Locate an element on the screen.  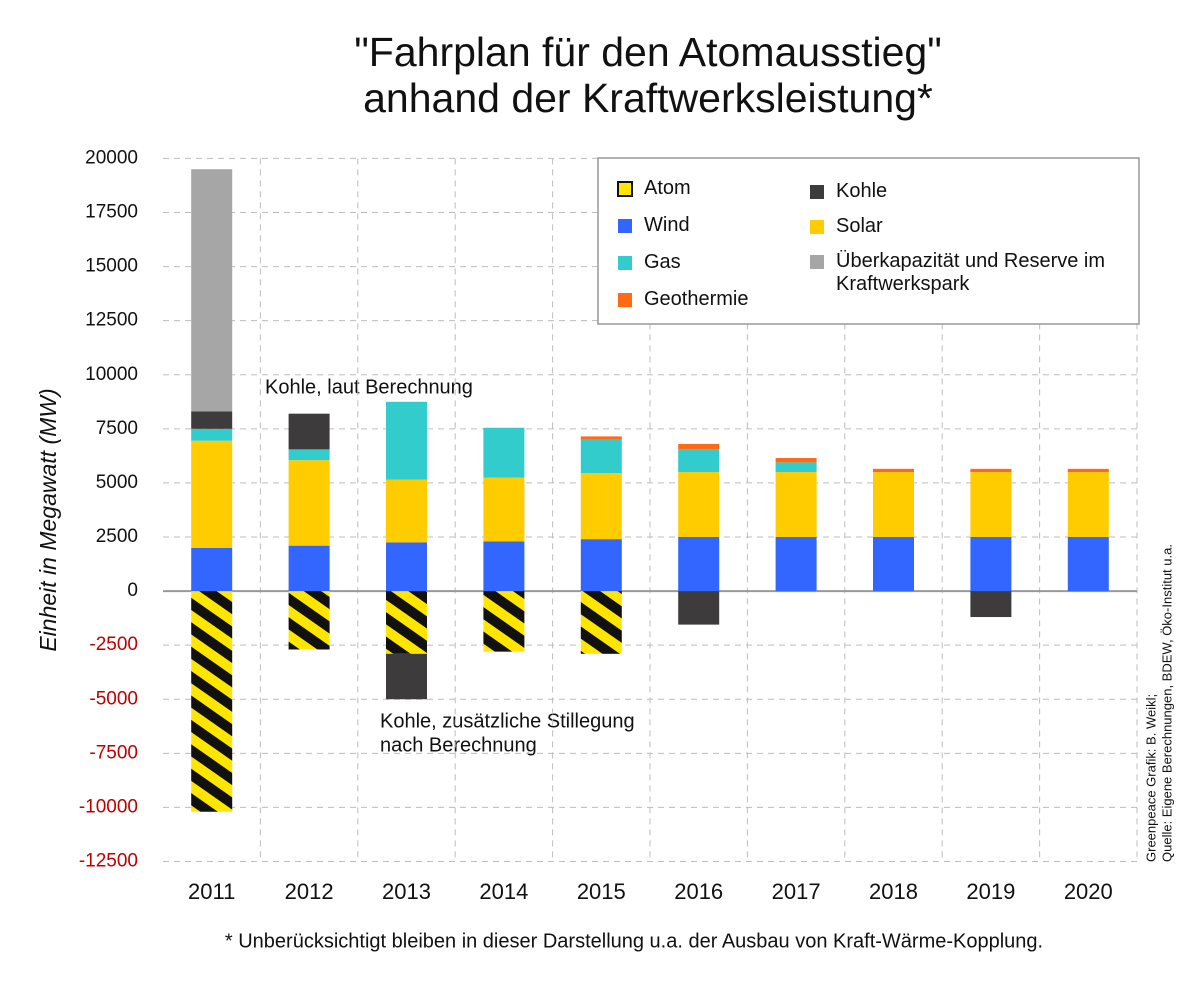
chart-title: anhand der Kraftwerksleistung* is located at coordinates (648, 98).